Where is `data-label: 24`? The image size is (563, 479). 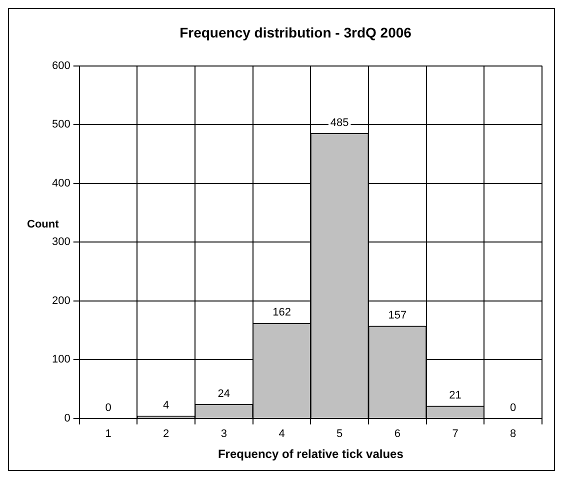 data-label: 24 is located at coordinates (224, 394).